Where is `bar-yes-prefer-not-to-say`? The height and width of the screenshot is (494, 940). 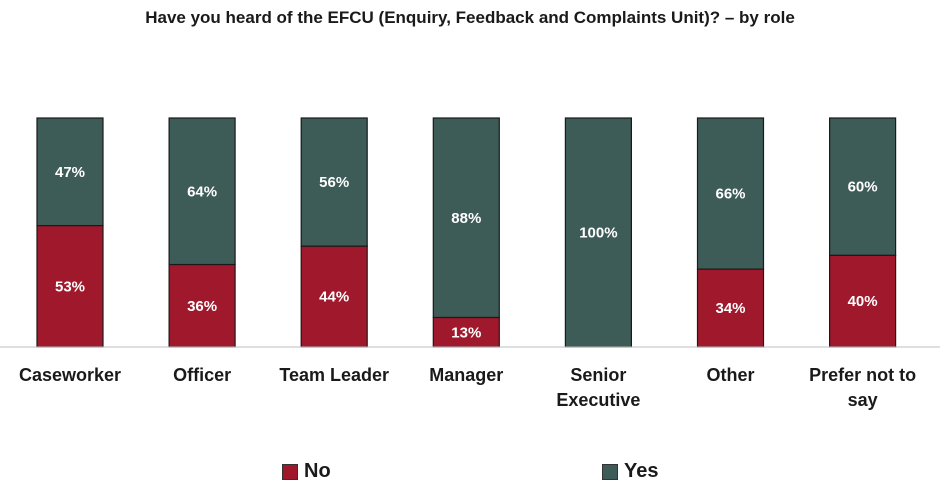 bar-yes-prefer-not-to-say is located at coordinates (862, 186).